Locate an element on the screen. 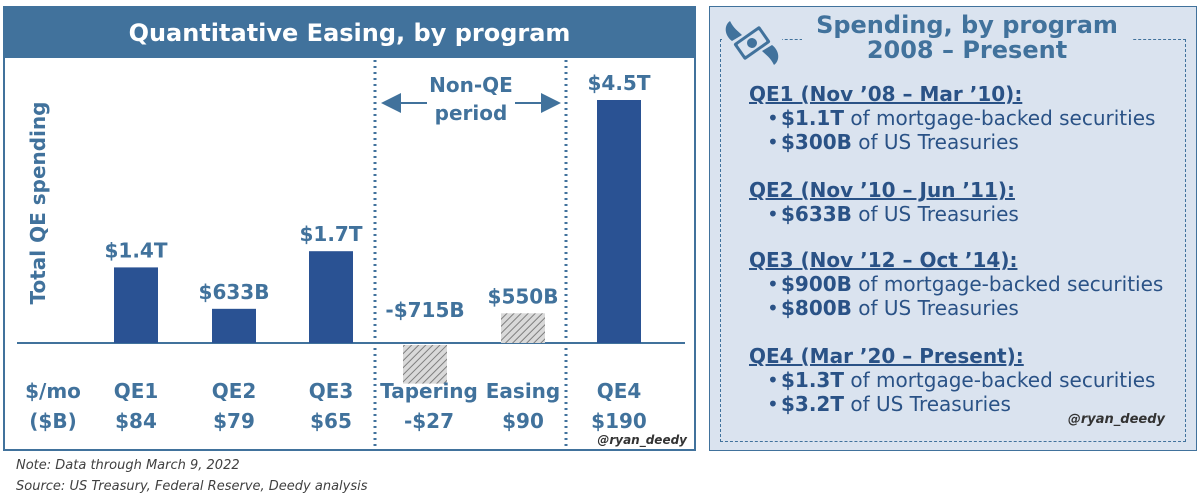 This screenshot has width=1200, height=503. panel-title: Spending, by program 2008 – Present is located at coordinates (967, 43).